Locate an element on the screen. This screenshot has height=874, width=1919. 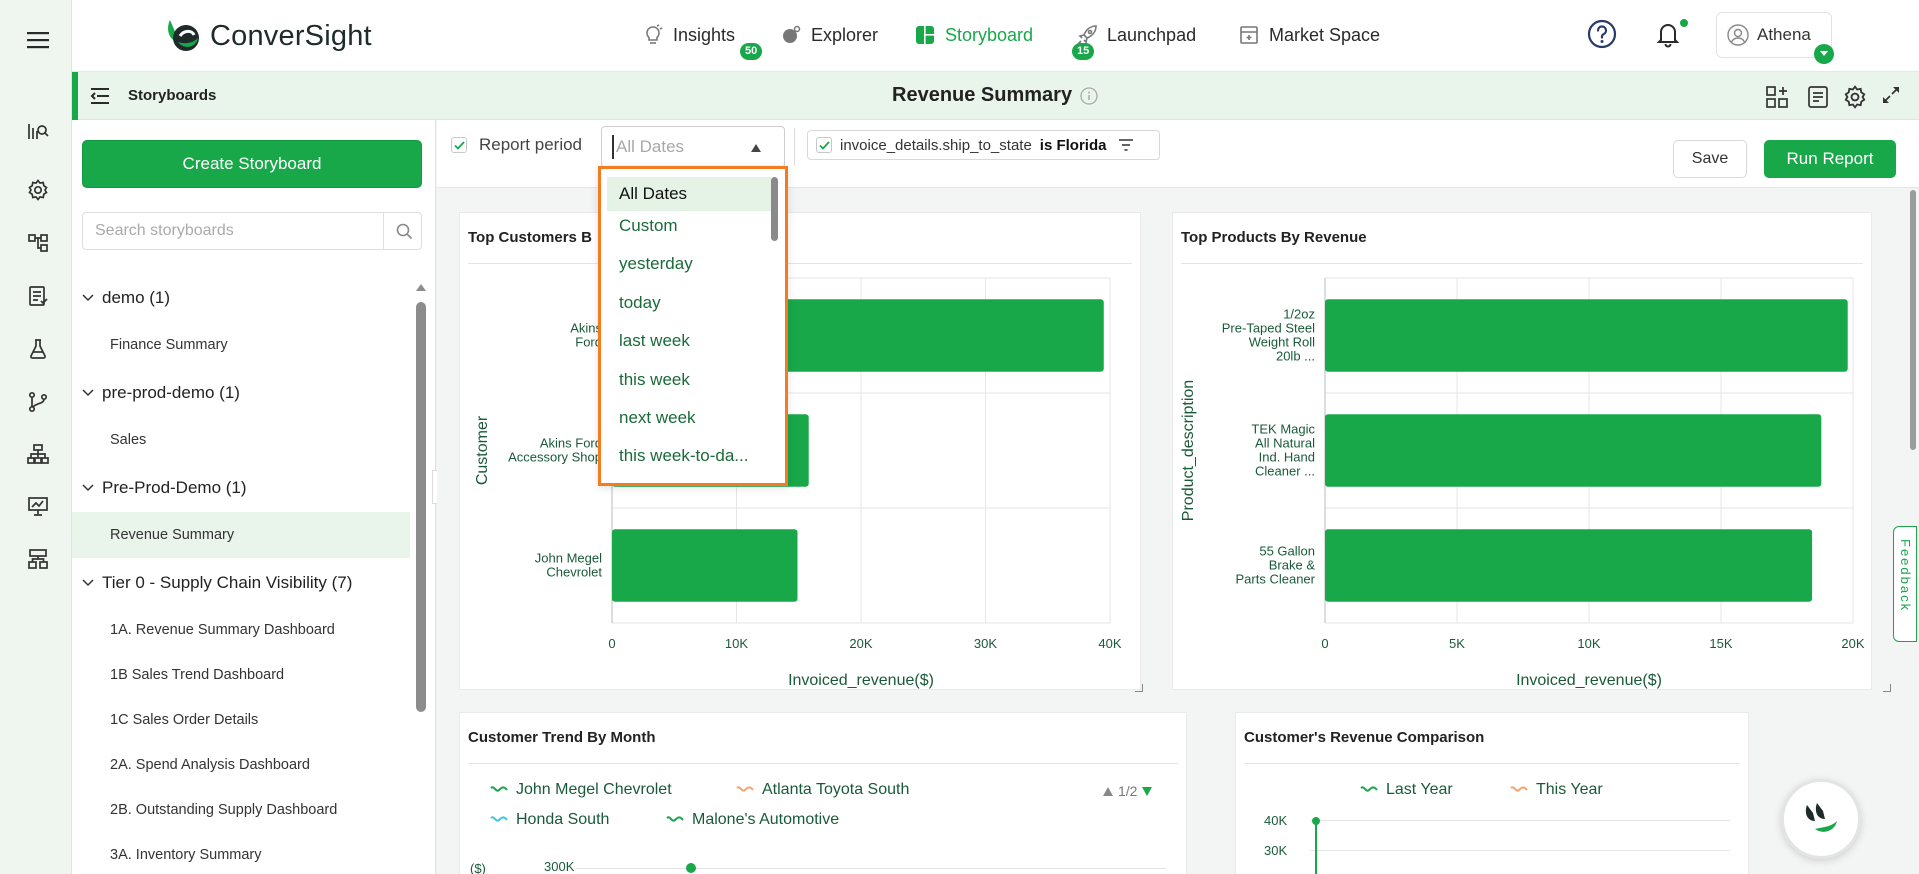
storyboard-item: 1B Sales Trend Dashboard is located at coordinates (197, 675).